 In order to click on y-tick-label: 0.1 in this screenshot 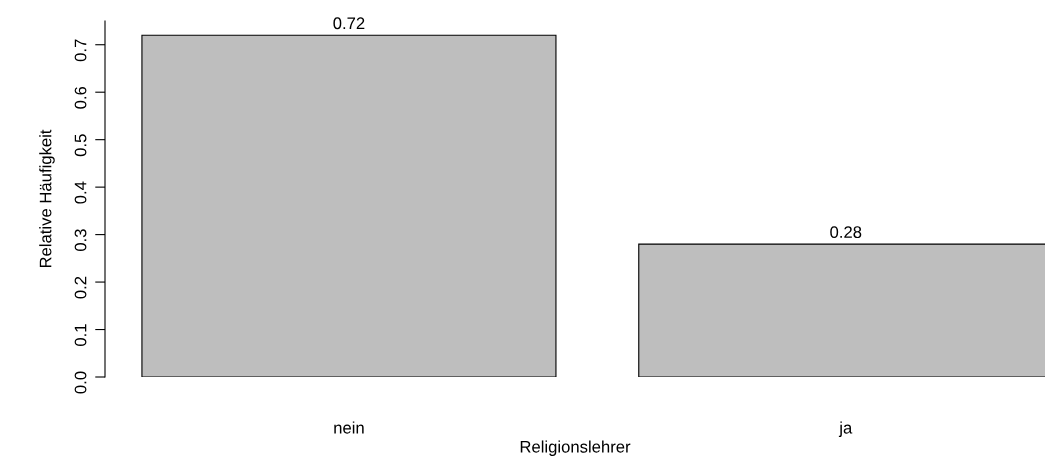, I will do `click(80, 335)`.